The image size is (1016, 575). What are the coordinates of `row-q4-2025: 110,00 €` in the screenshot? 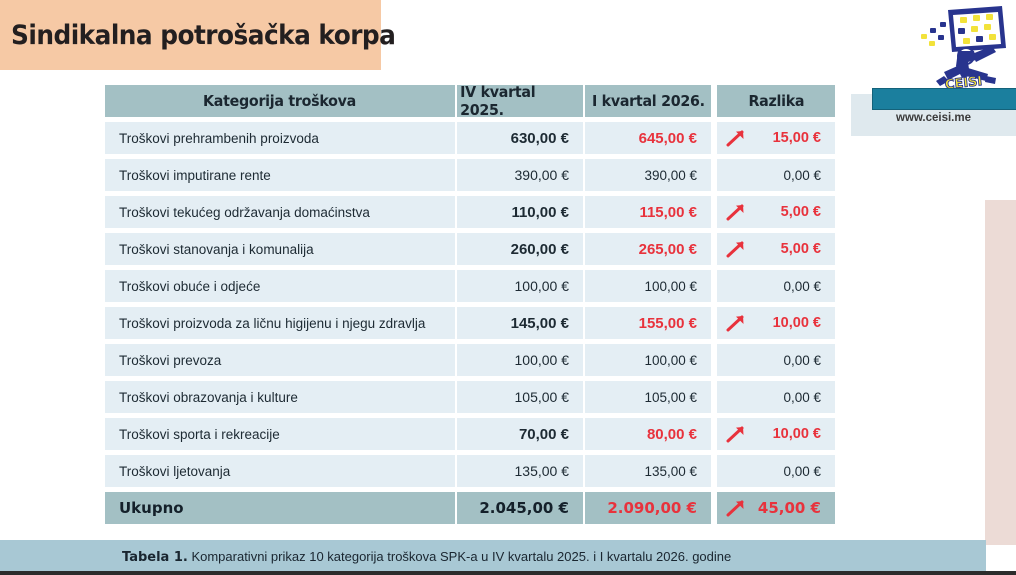 It's located at (520, 212).